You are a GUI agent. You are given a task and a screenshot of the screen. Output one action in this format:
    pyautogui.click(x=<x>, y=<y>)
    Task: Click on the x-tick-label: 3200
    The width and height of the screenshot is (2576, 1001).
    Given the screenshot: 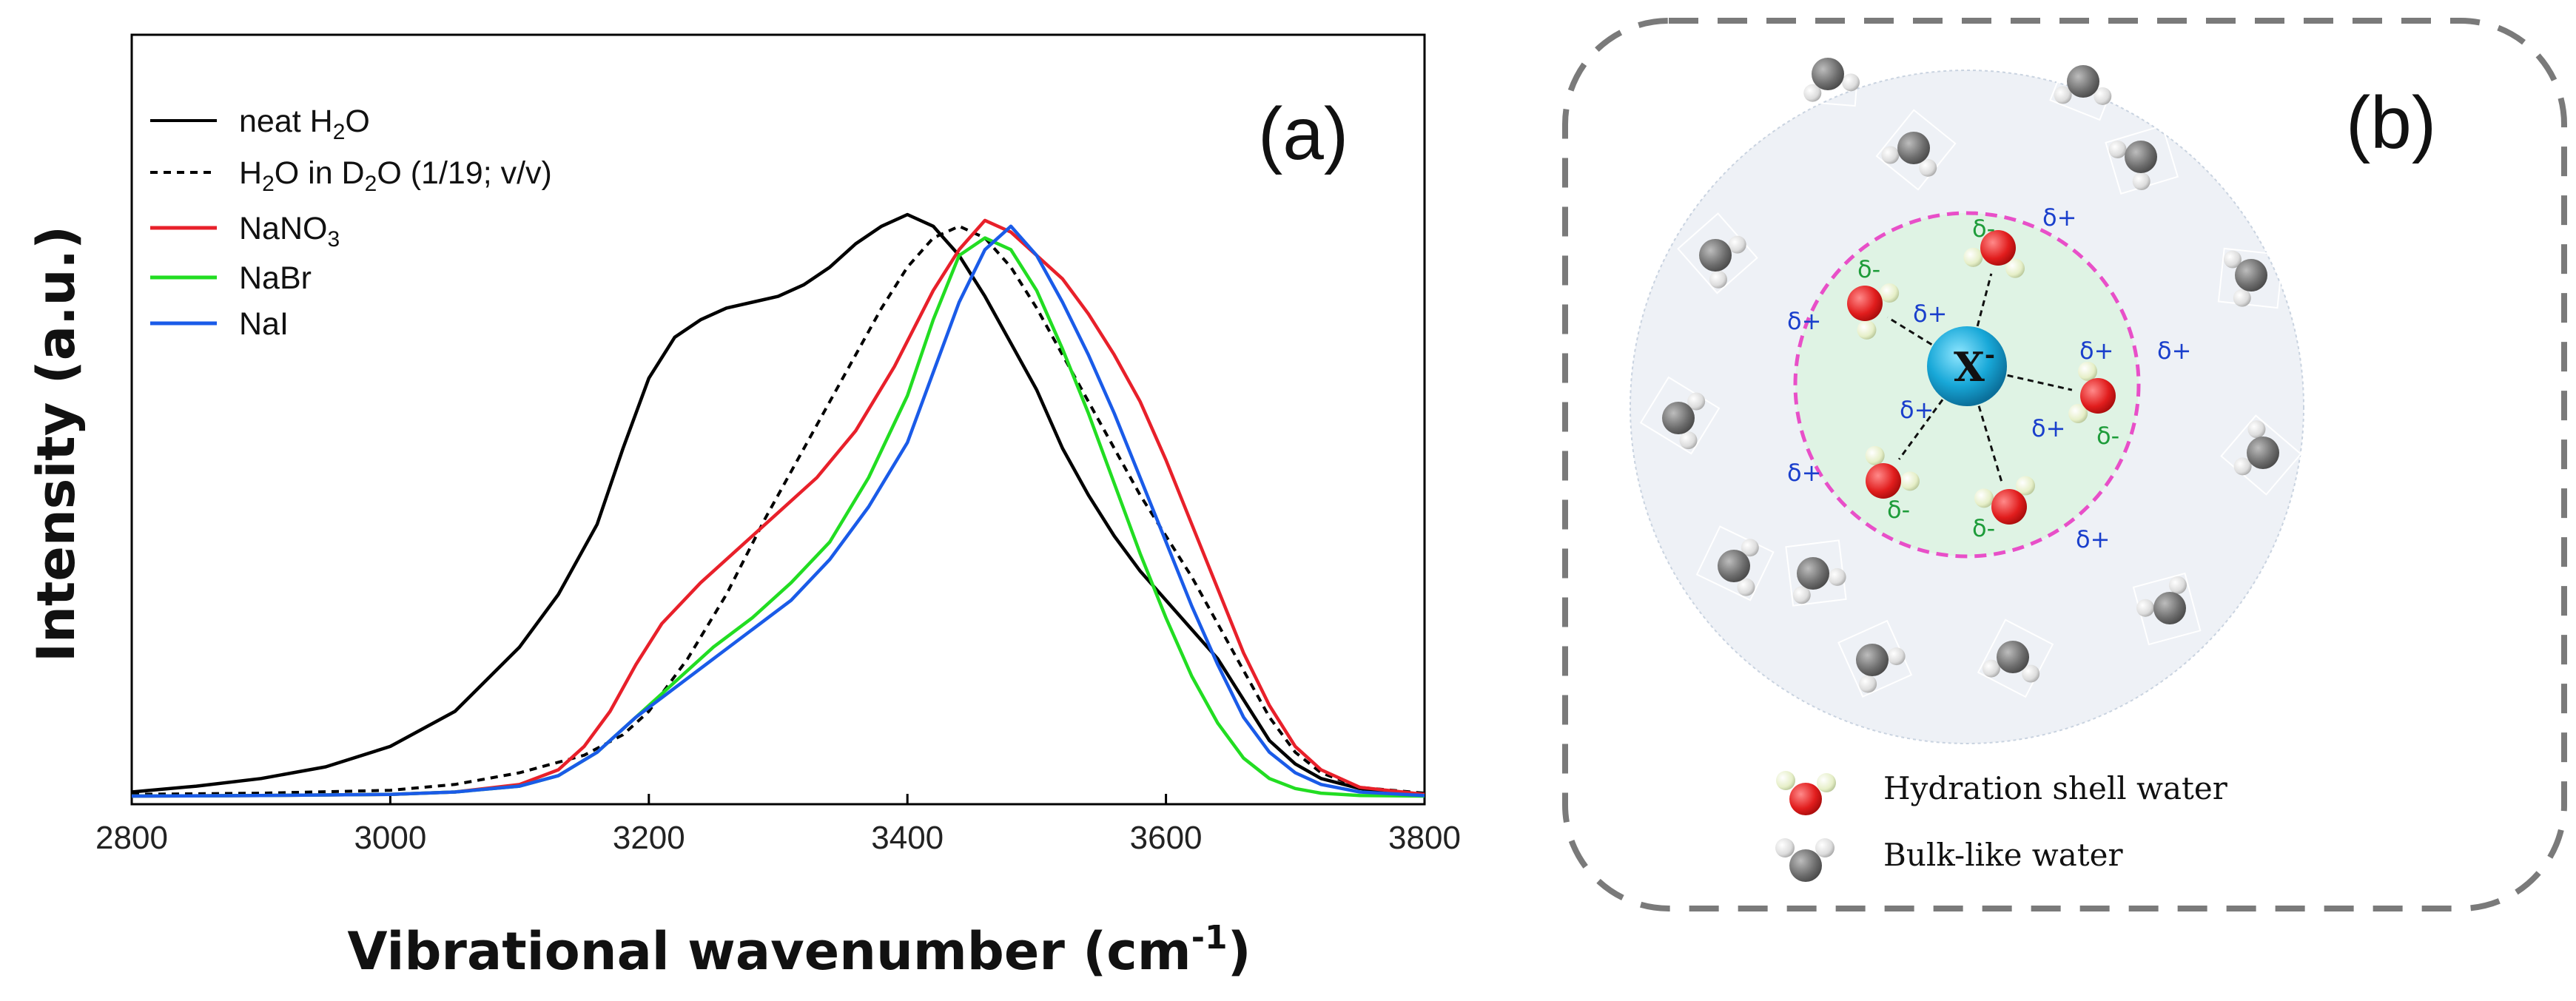 What is the action you would take?
    pyautogui.click(x=649, y=838)
    